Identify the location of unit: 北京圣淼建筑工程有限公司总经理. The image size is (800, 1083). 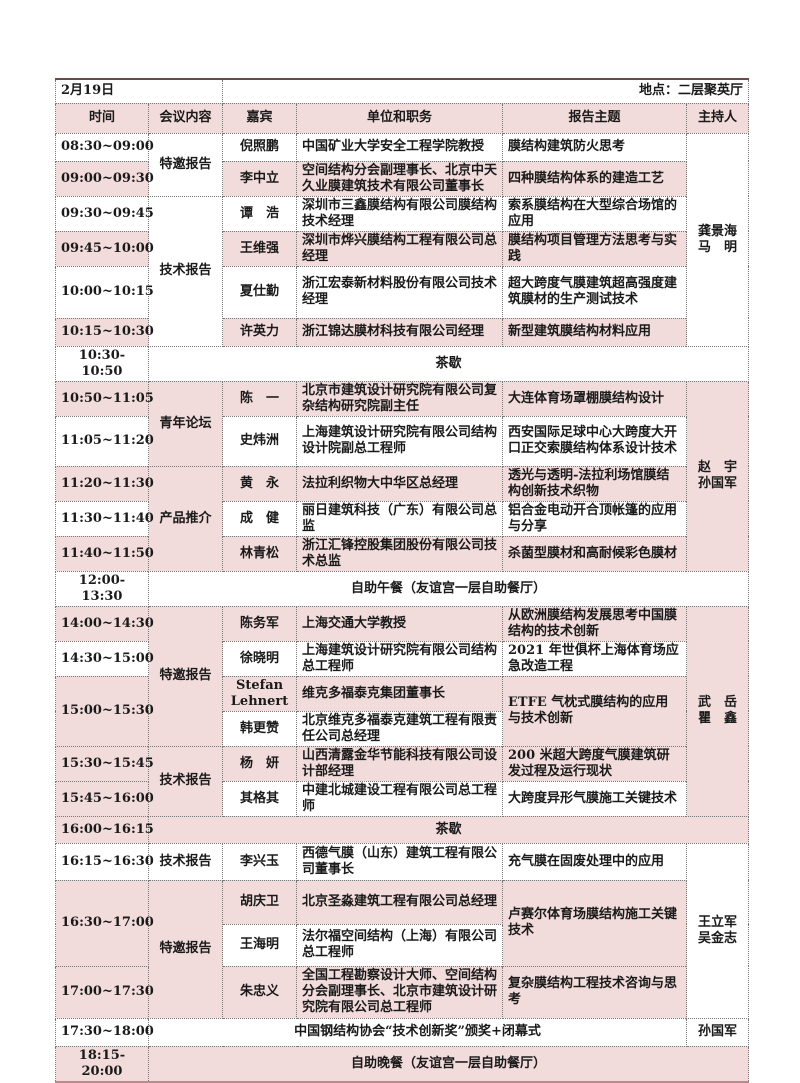
(400, 902).